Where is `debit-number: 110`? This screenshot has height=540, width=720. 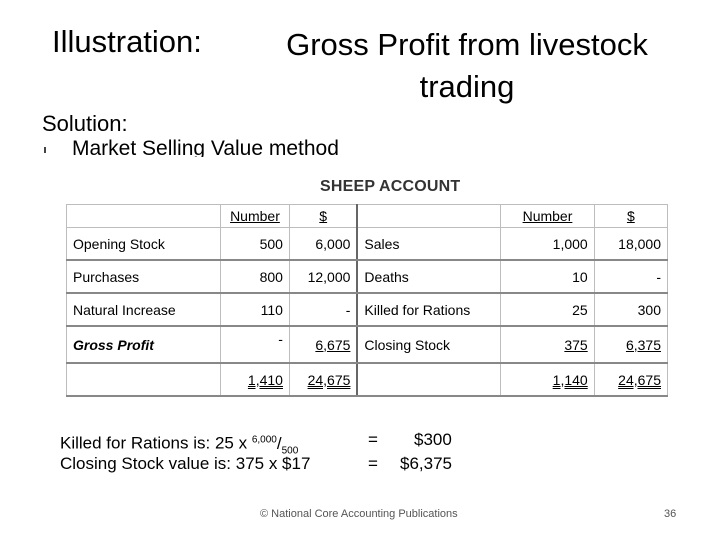 debit-number: 110 is located at coordinates (254, 310).